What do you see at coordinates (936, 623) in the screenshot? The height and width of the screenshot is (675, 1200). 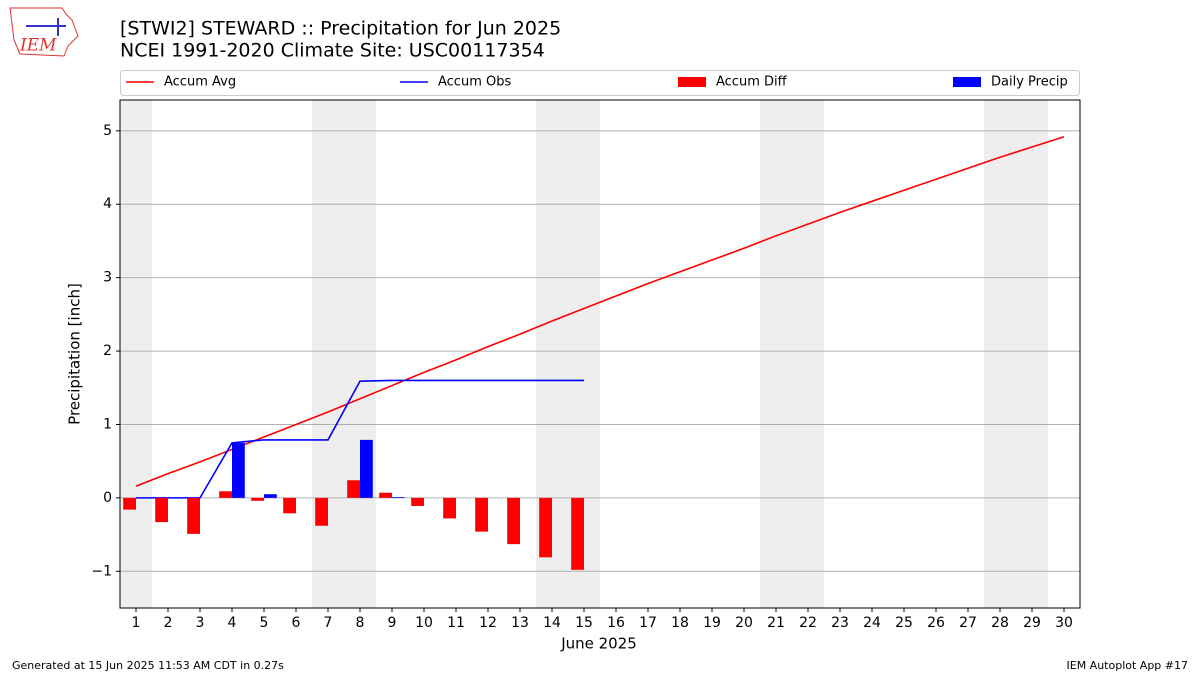 I see `x-tick-label: 26` at bounding box center [936, 623].